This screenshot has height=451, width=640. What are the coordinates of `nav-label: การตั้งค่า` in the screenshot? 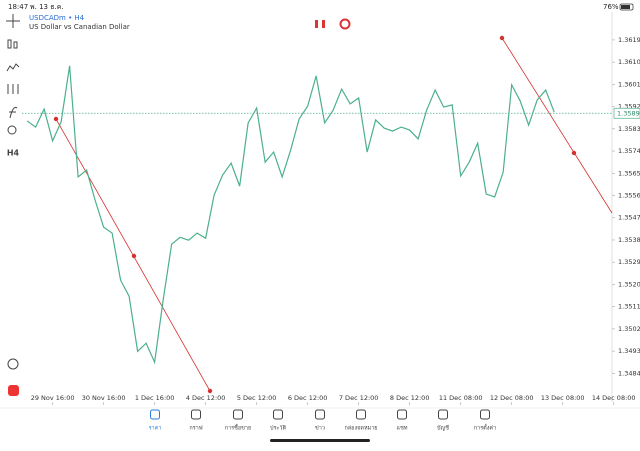 It's located at (485, 428).